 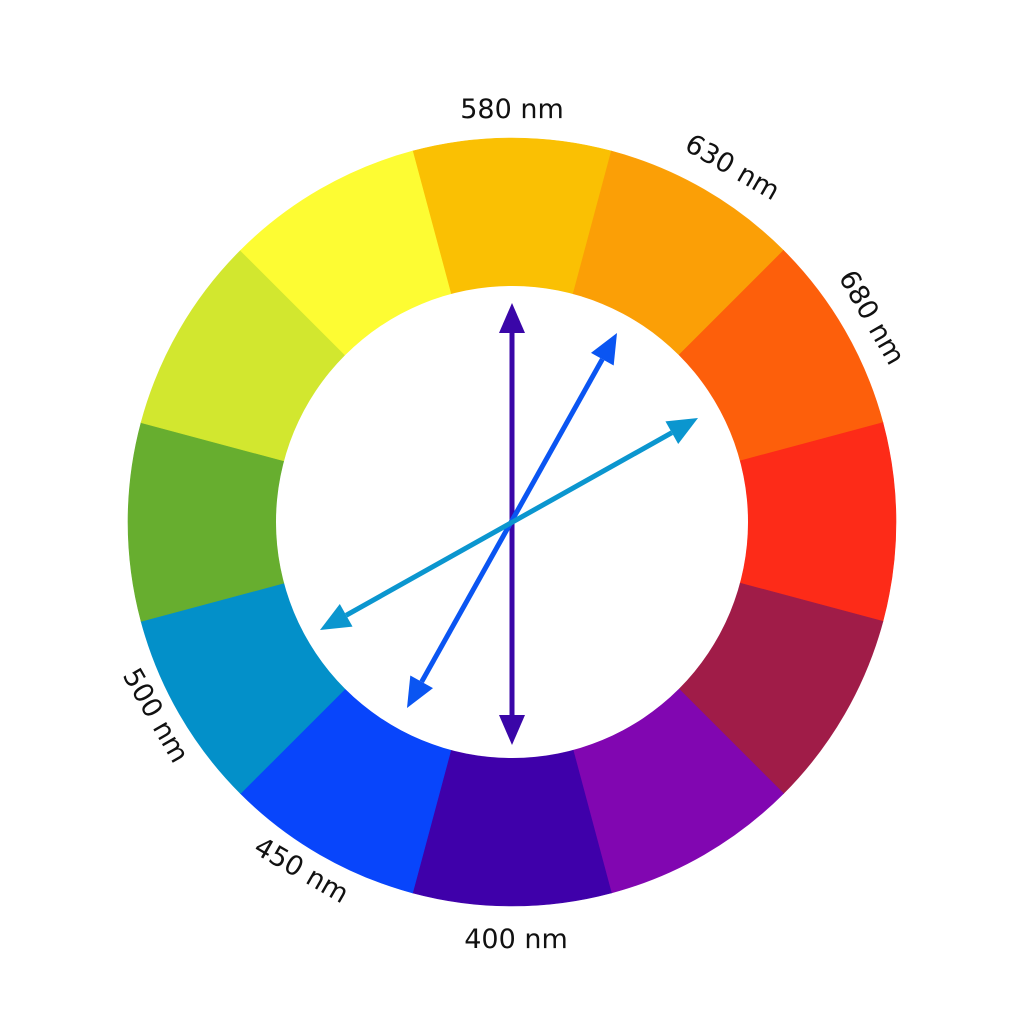 What do you see at coordinates (512, 109) in the screenshot?
I see `label-580-nm: 580 nm` at bounding box center [512, 109].